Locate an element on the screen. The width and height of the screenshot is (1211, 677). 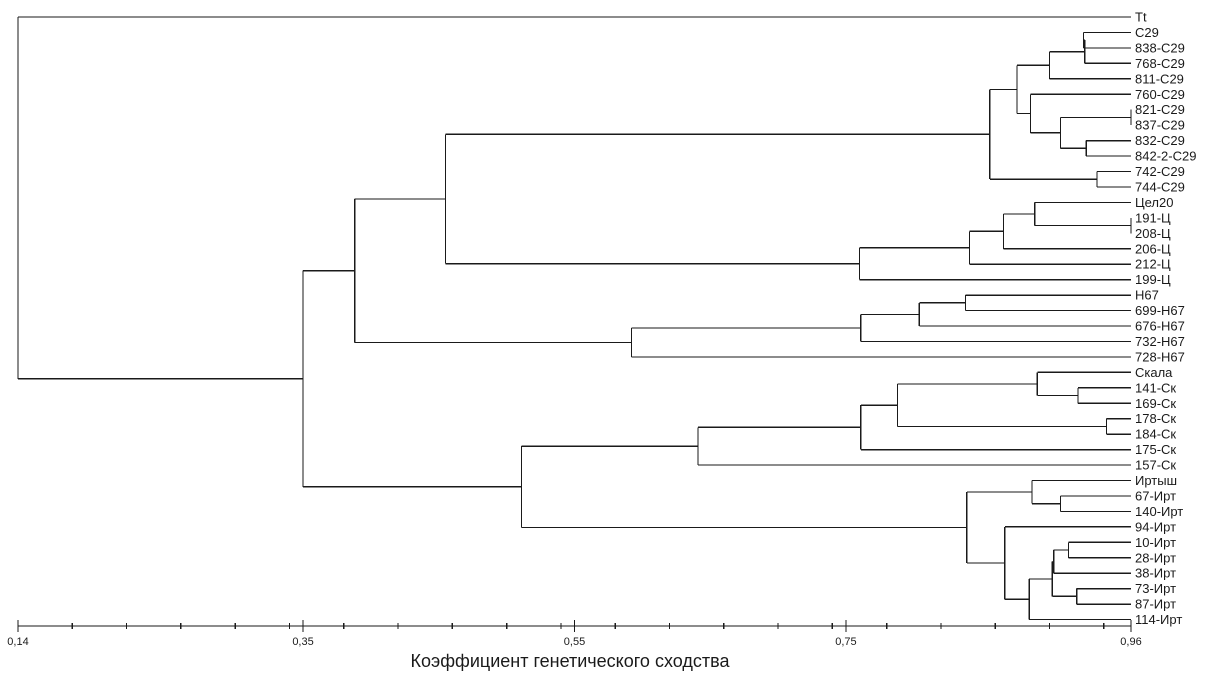
leaf-label: 208-Ц is located at coordinates (1153, 233).